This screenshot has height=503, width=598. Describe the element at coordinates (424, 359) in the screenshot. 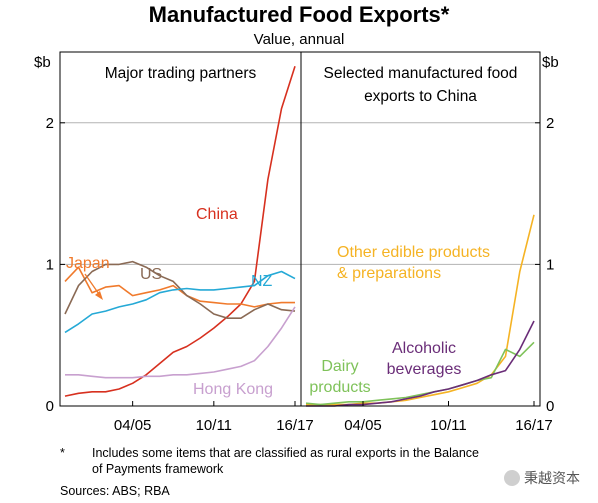

I see `series-label-alcoholic-beverages: Alcoholic beverages` at that location.